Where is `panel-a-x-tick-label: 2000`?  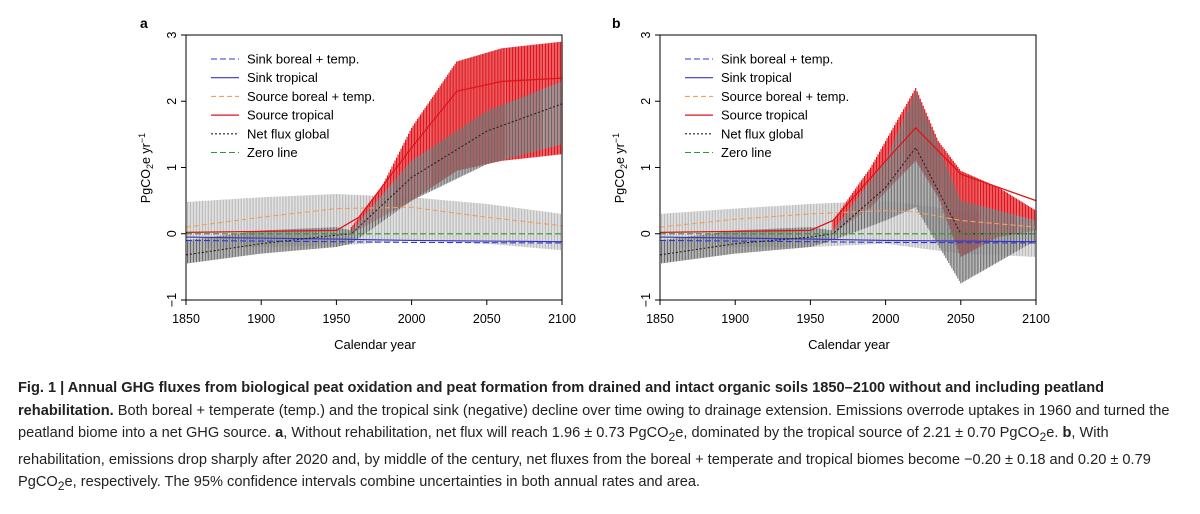
panel-a-x-tick-label: 2000 is located at coordinates (412, 319).